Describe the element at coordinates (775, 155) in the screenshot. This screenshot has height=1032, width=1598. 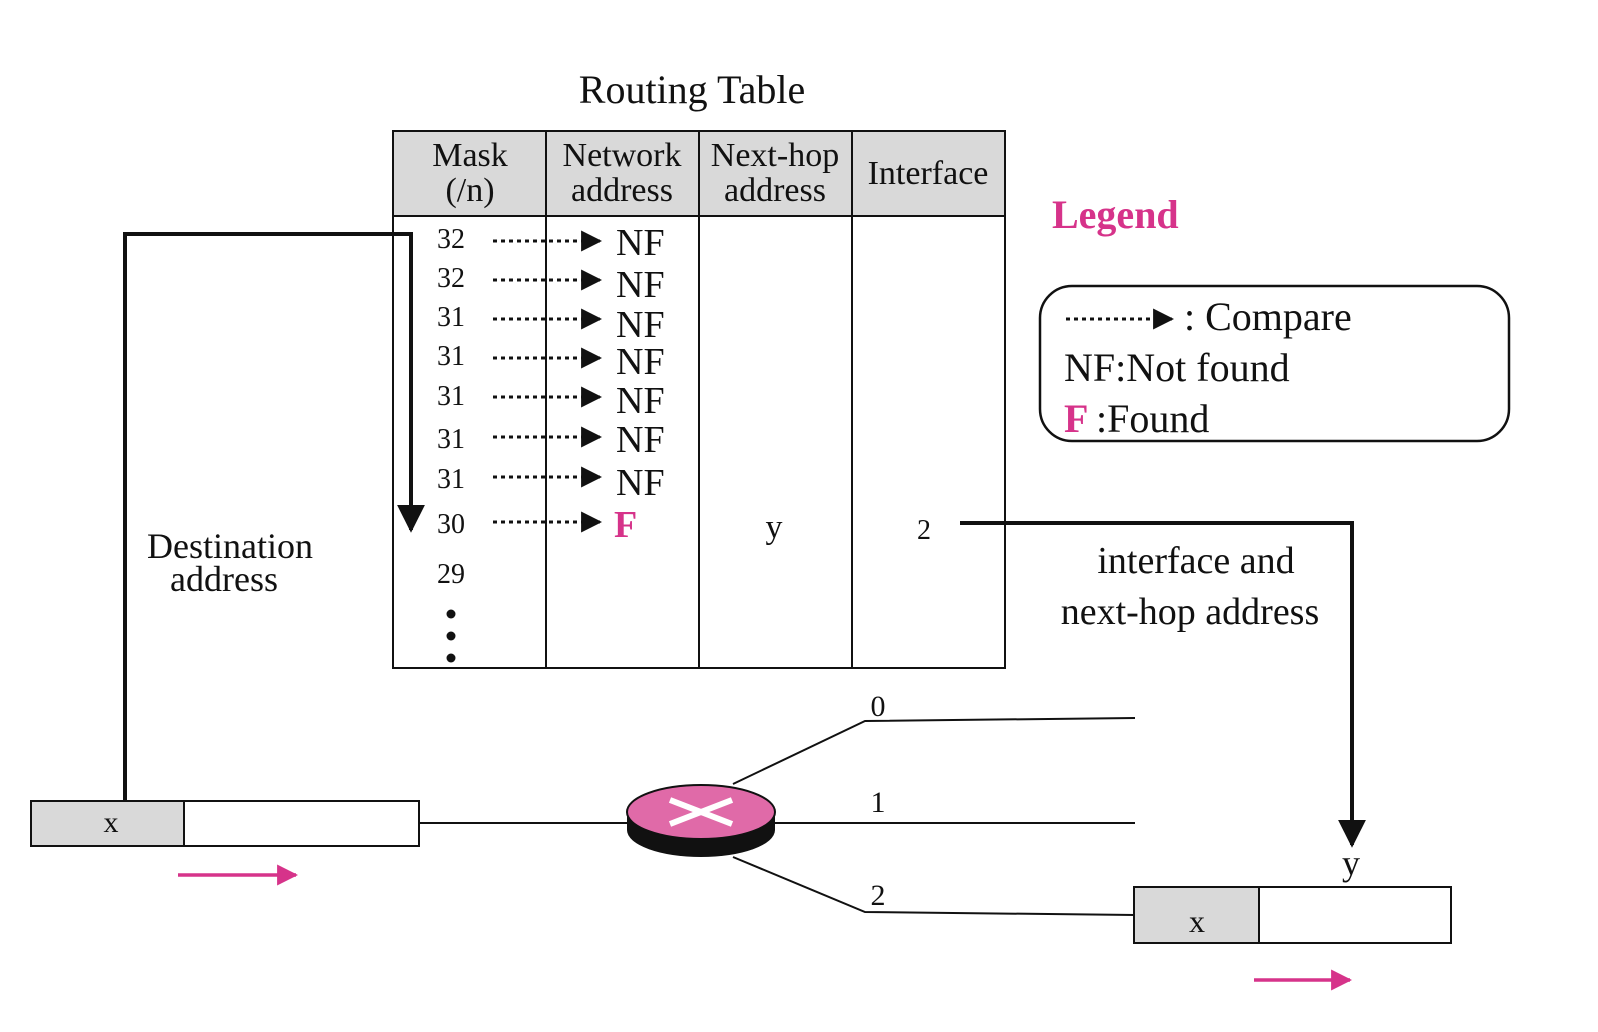
I see `header-nexthop: Next-hop` at that location.